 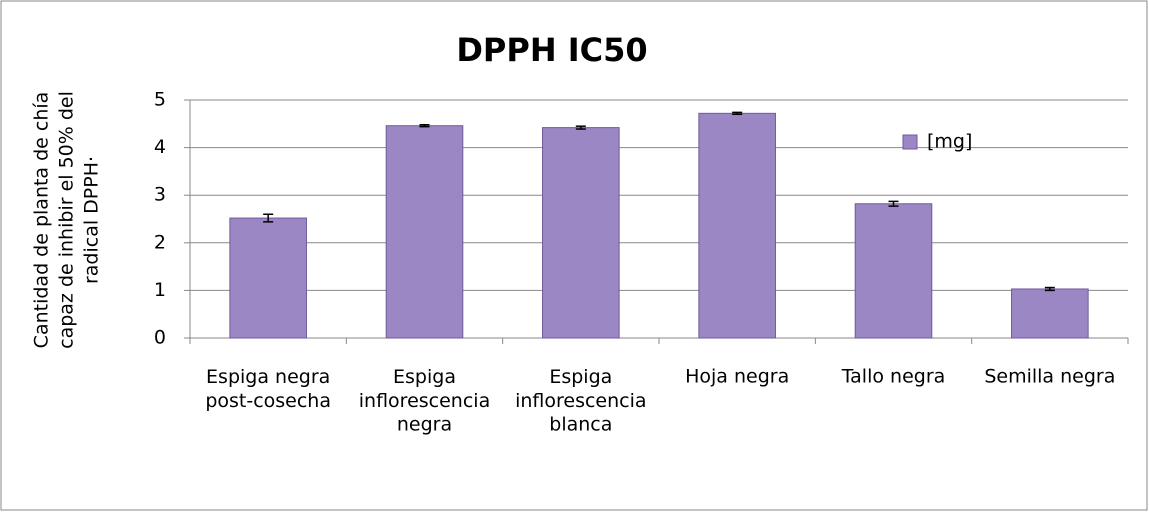 What do you see at coordinates (160, 290) in the screenshot?
I see `y-tick-label: 1` at bounding box center [160, 290].